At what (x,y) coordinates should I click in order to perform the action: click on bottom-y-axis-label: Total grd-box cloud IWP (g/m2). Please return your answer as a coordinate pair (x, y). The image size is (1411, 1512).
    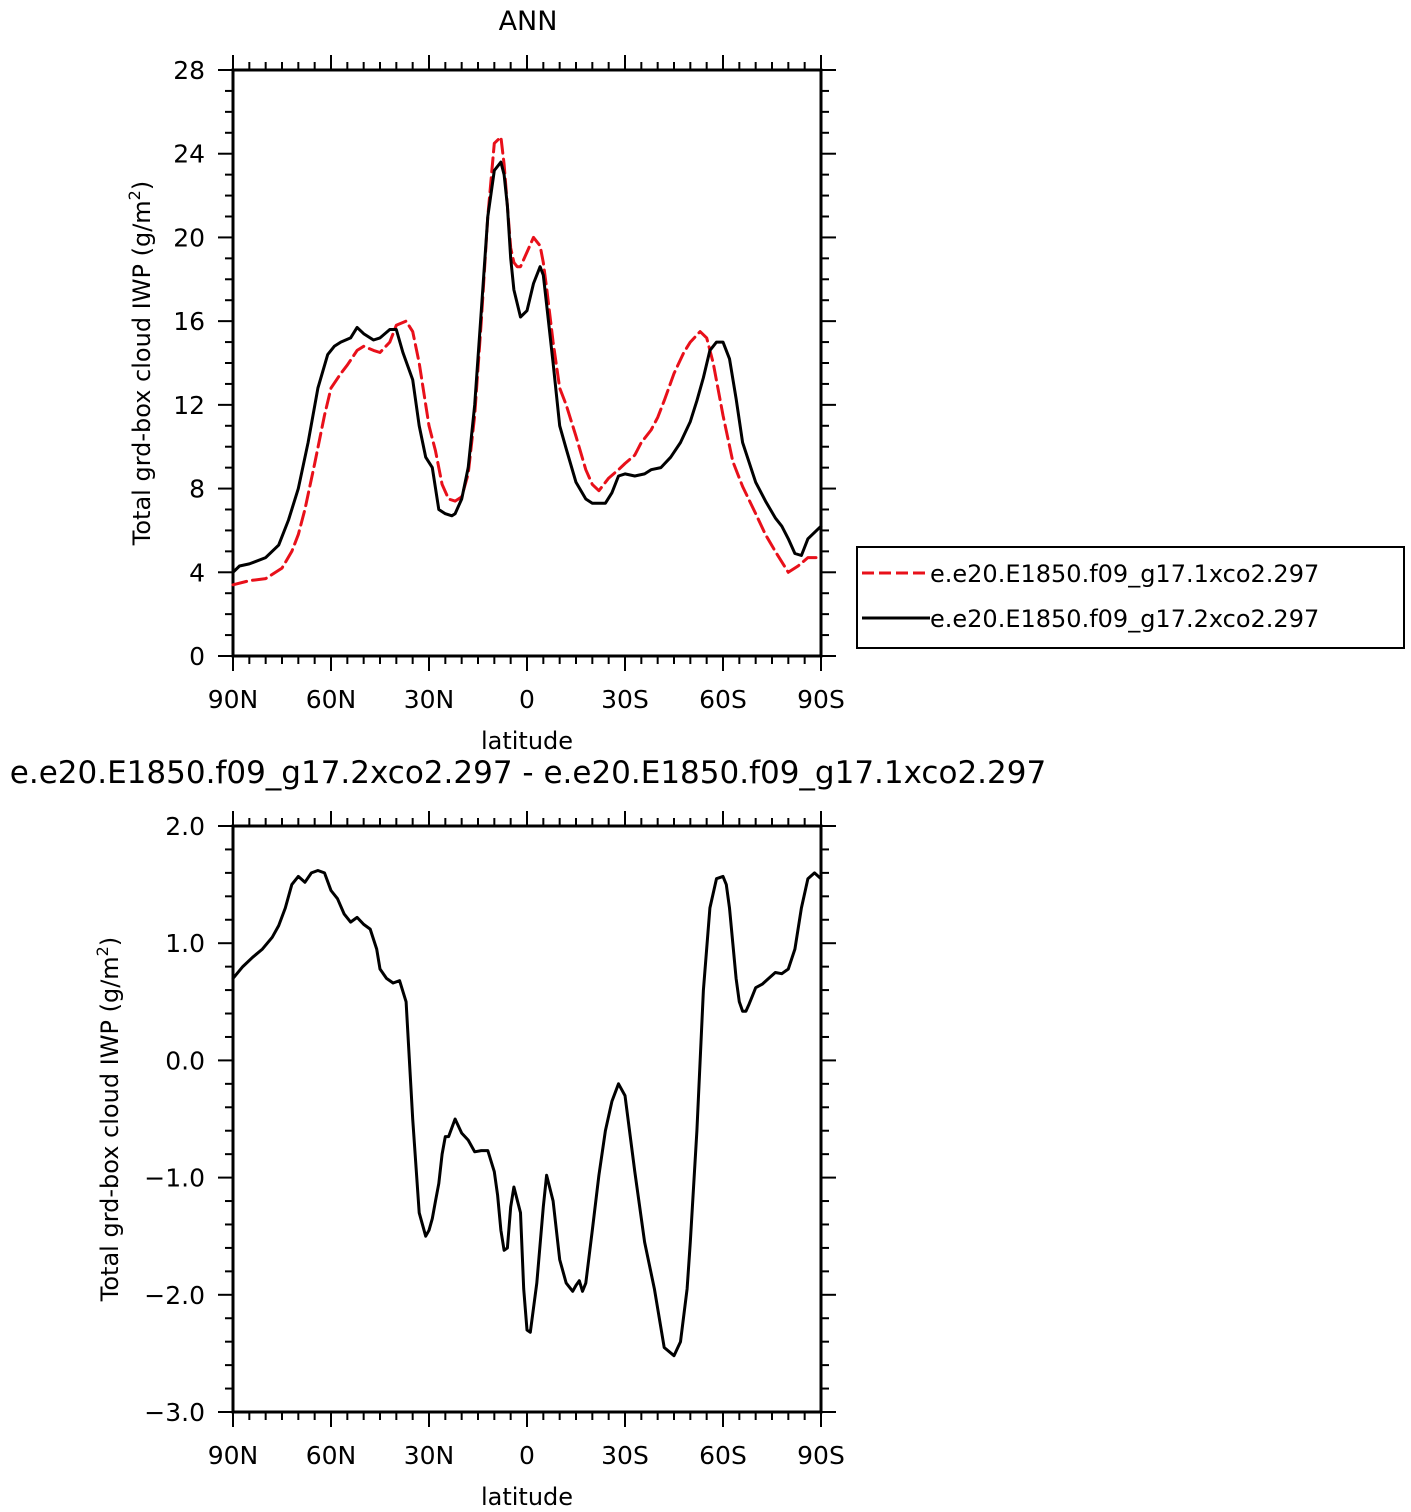
    Looking at the image, I should click on (108, 1119).